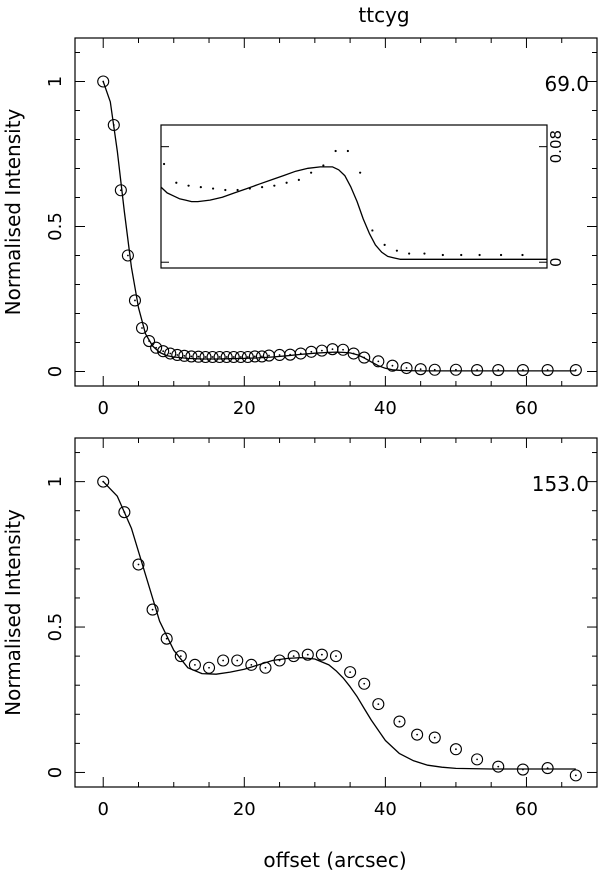 This screenshot has height=875, width=600. Describe the element at coordinates (353, 213) in the screenshot. I see `inset-model-curve` at that location.